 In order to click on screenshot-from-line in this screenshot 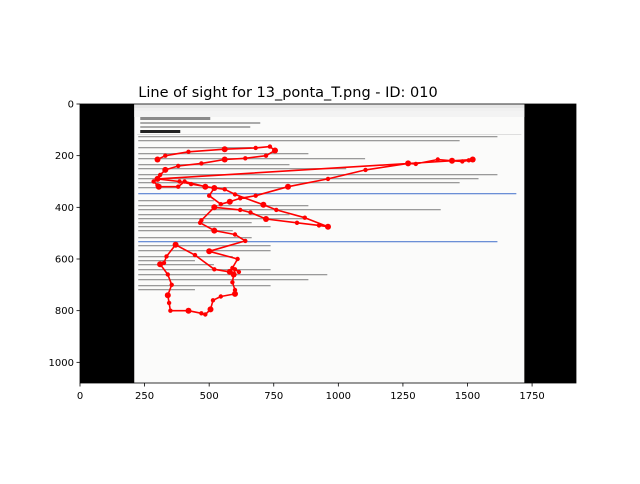, I will do `click(200, 123)`.